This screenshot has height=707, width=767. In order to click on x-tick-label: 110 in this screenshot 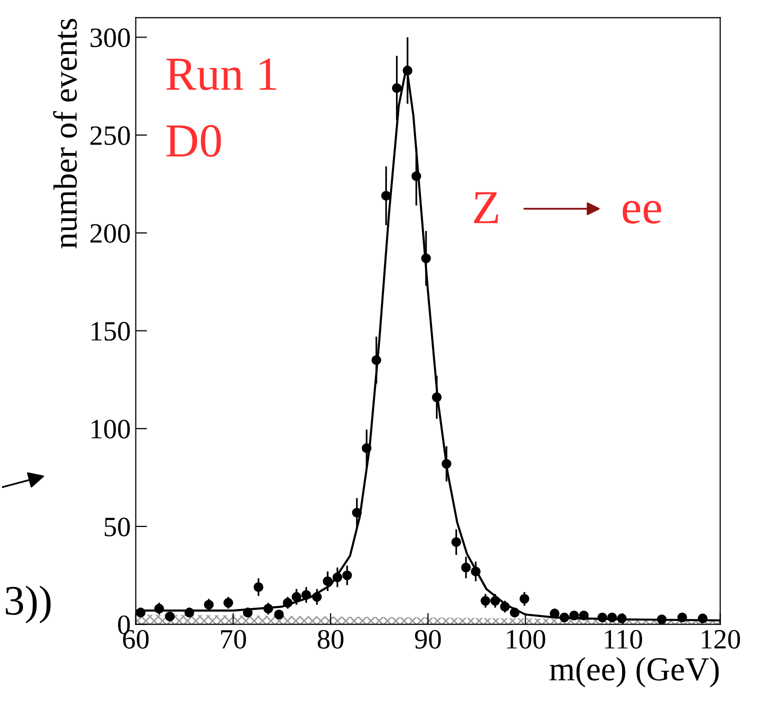, I will do `click(623, 639)`.